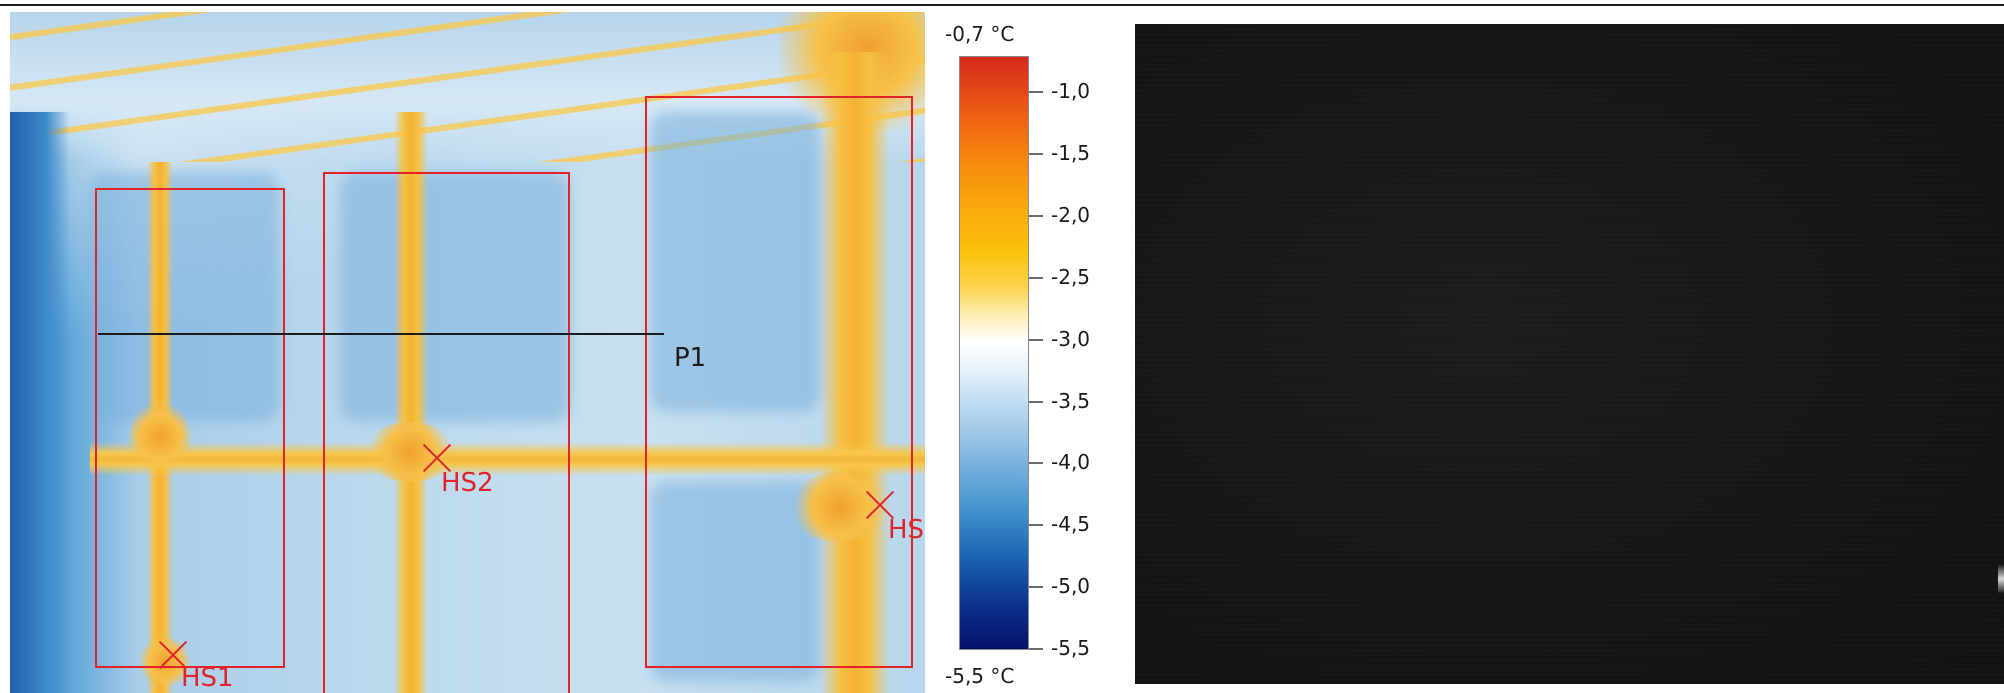  What do you see at coordinates (690, 358) in the screenshot?
I see `profile-label: P1` at bounding box center [690, 358].